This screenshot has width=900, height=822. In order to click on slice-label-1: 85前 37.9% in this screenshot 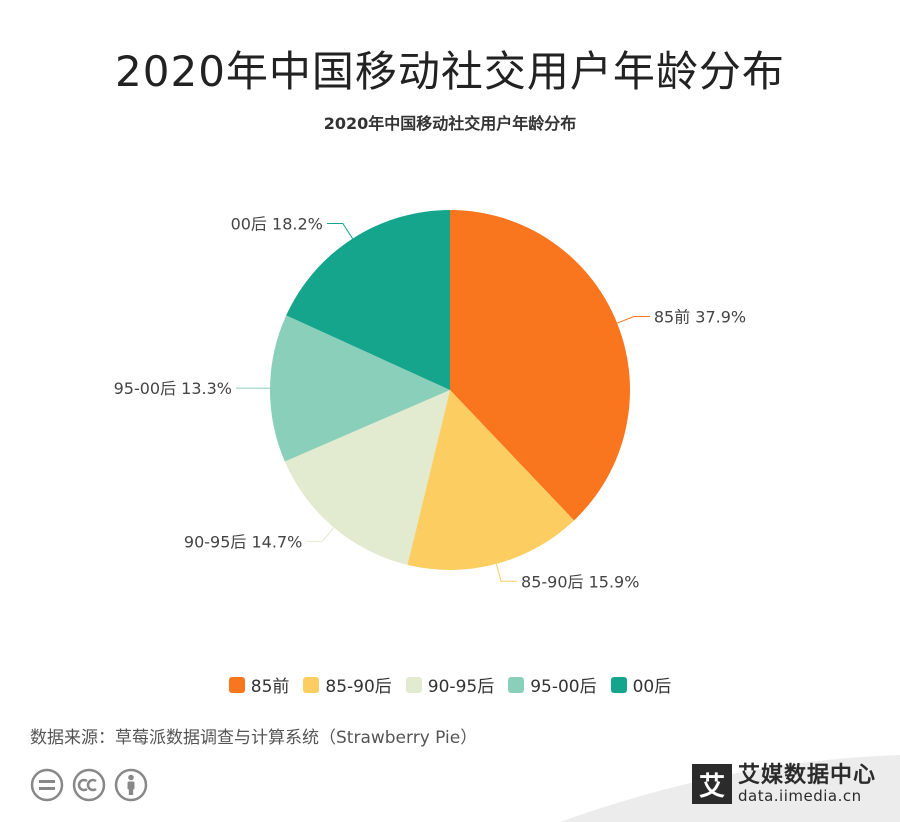, I will do `click(700, 317)`.